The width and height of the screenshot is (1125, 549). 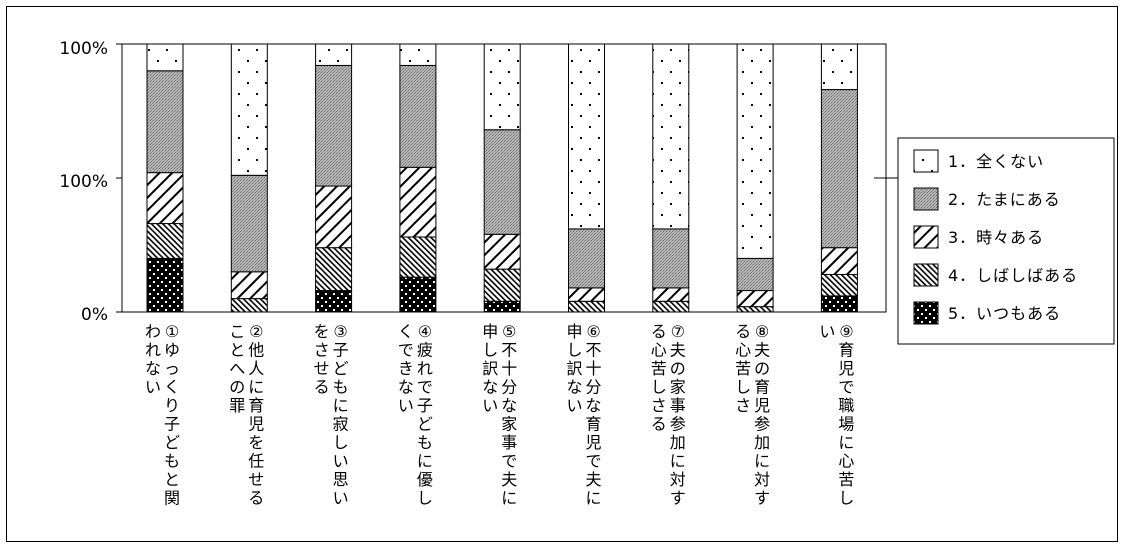 What do you see at coordinates (1013, 275) in the screenshot?
I see `legend-label-4: 4．しばしばある` at bounding box center [1013, 275].